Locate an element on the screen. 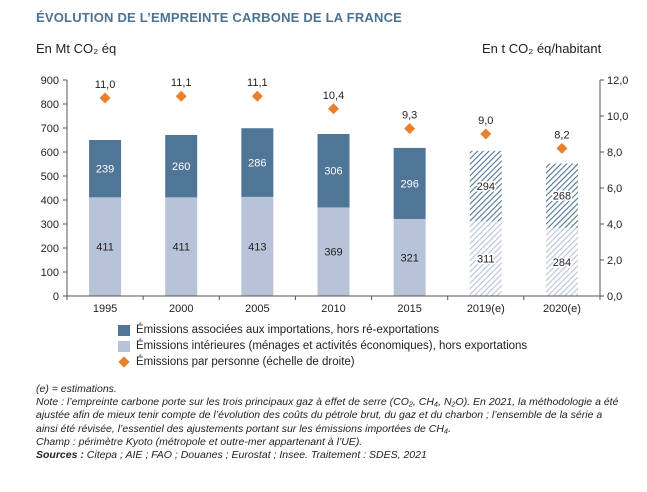 This screenshot has width=647, height=492. right-axis-unit: En t CO₂ éq/habitant is located at coordinates (542, 48).